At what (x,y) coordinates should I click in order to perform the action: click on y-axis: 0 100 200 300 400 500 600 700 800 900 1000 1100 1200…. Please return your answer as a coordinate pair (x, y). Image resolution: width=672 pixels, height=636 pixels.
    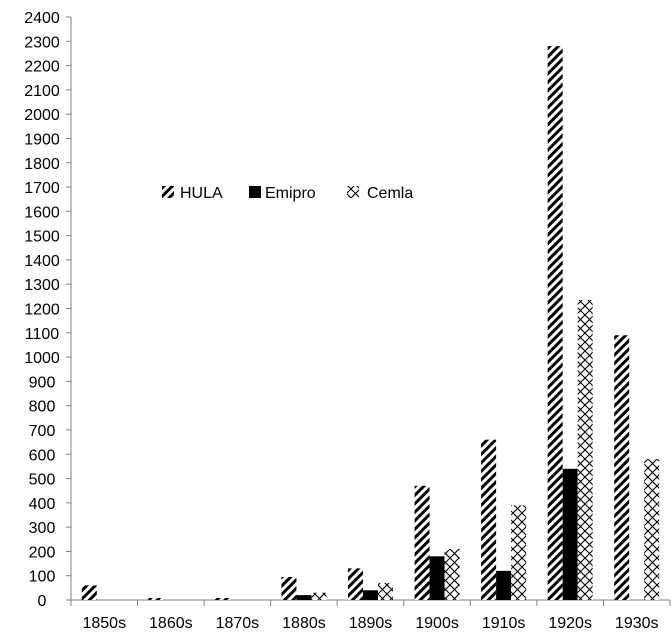
    Looking at the image, I should click on (48, 310).